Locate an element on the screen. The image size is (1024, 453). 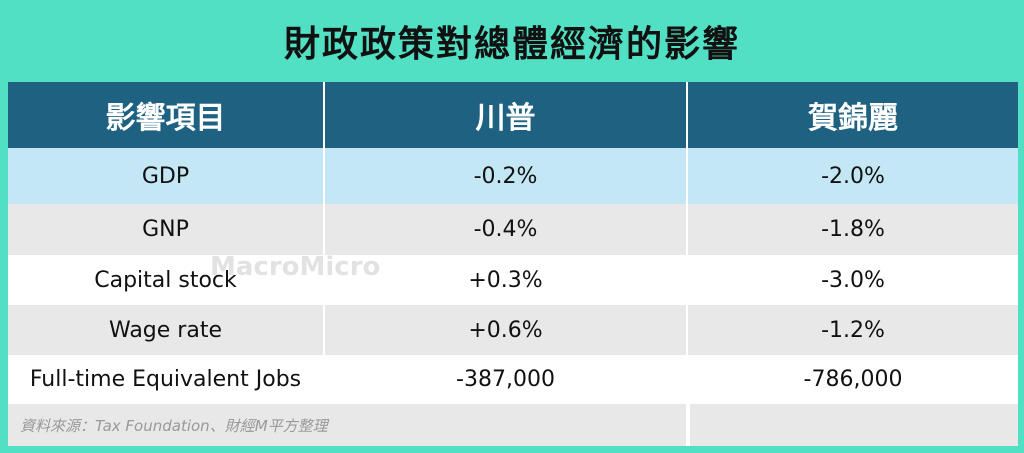
table-row: GNP -0.4% -1.8% is located at coordinates (513, 229).